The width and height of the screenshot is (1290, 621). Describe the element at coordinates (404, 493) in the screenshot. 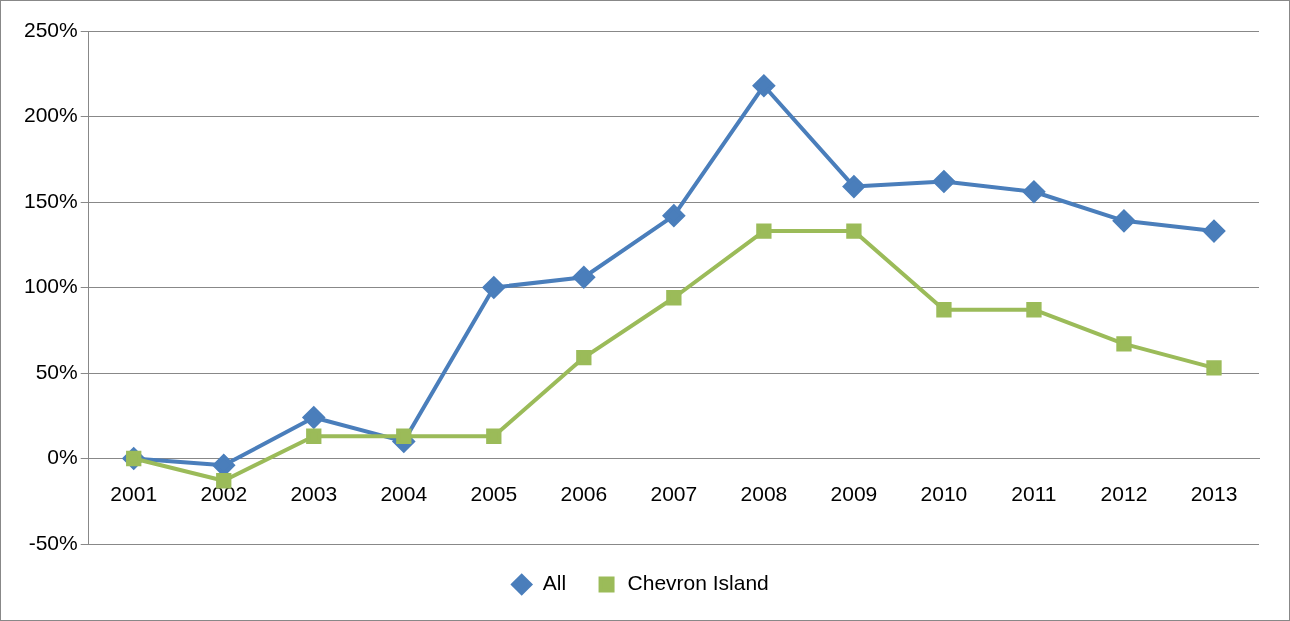

I see `x-tick-label: 2004` at that location.